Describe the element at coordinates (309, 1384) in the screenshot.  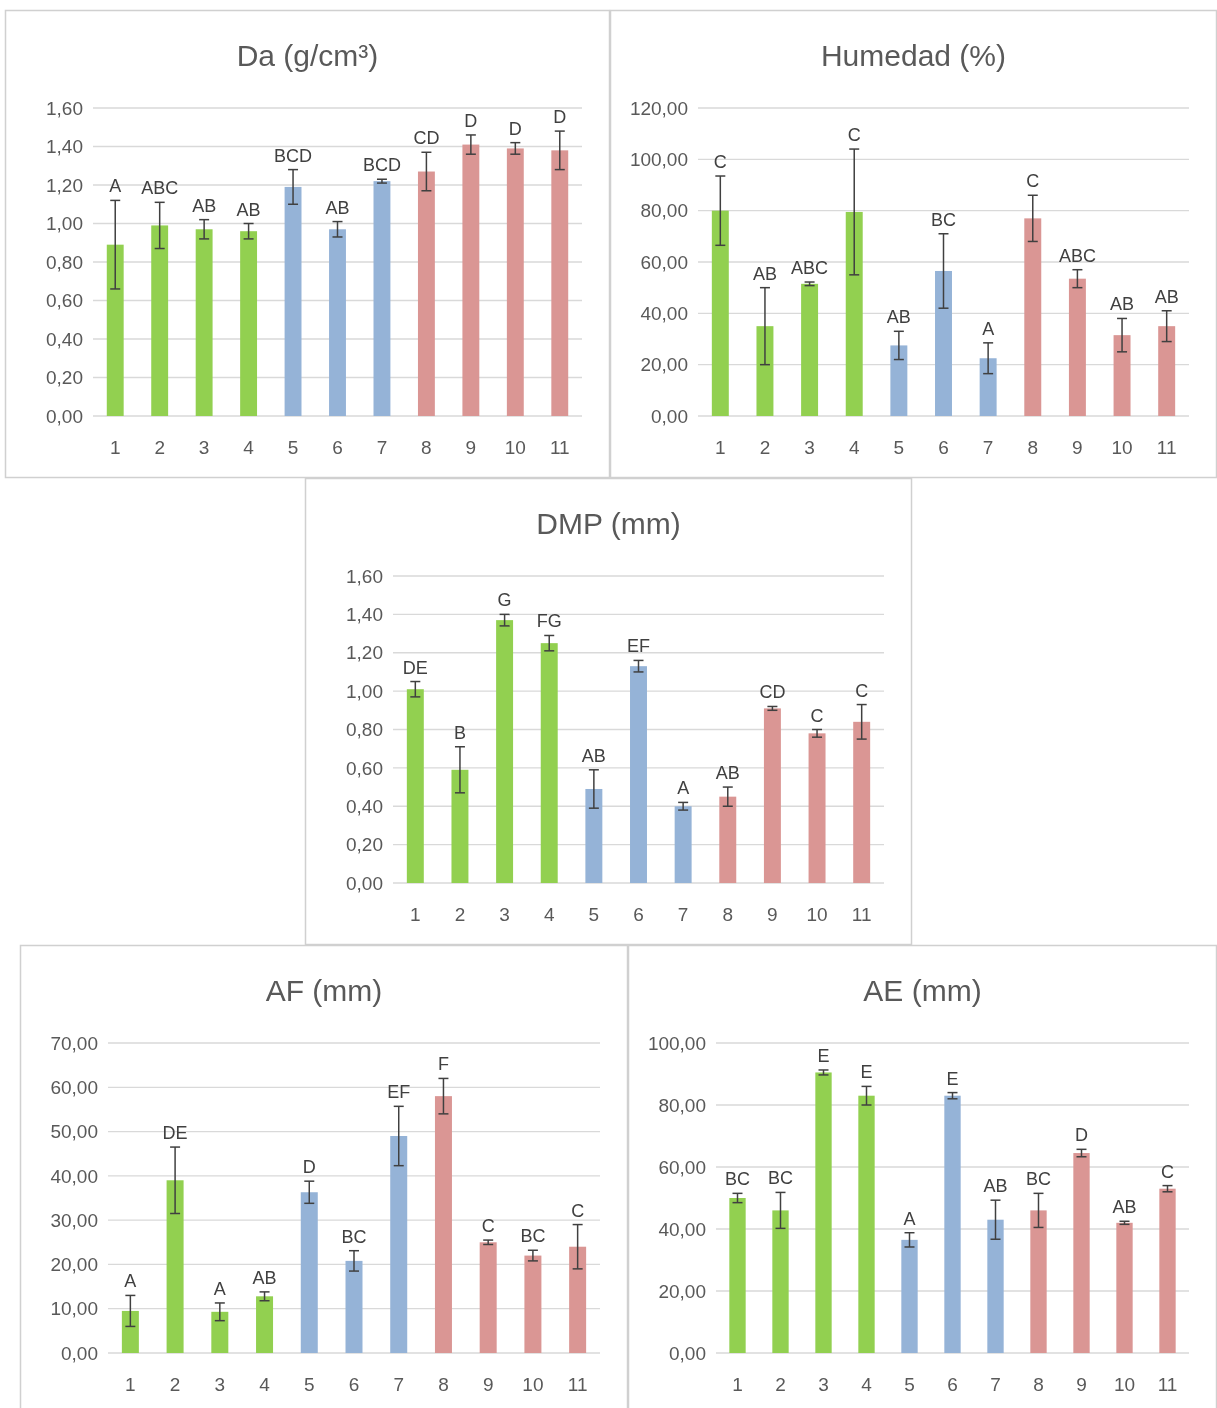
I see `x-tick-label: 5` at that location.